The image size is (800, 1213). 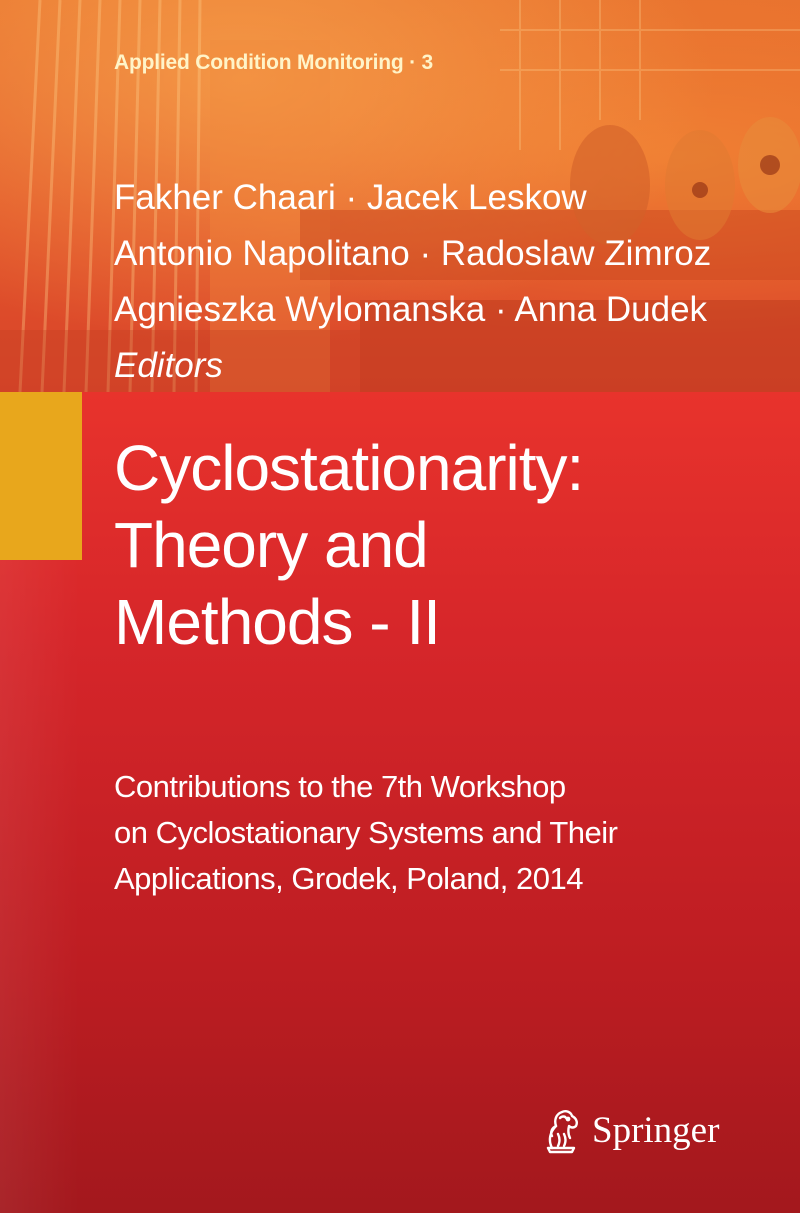 What do you see at coordinates (562, 1132) in the screenshot?
I see `springer-horse-icon` at bounding box center [562, 1132].